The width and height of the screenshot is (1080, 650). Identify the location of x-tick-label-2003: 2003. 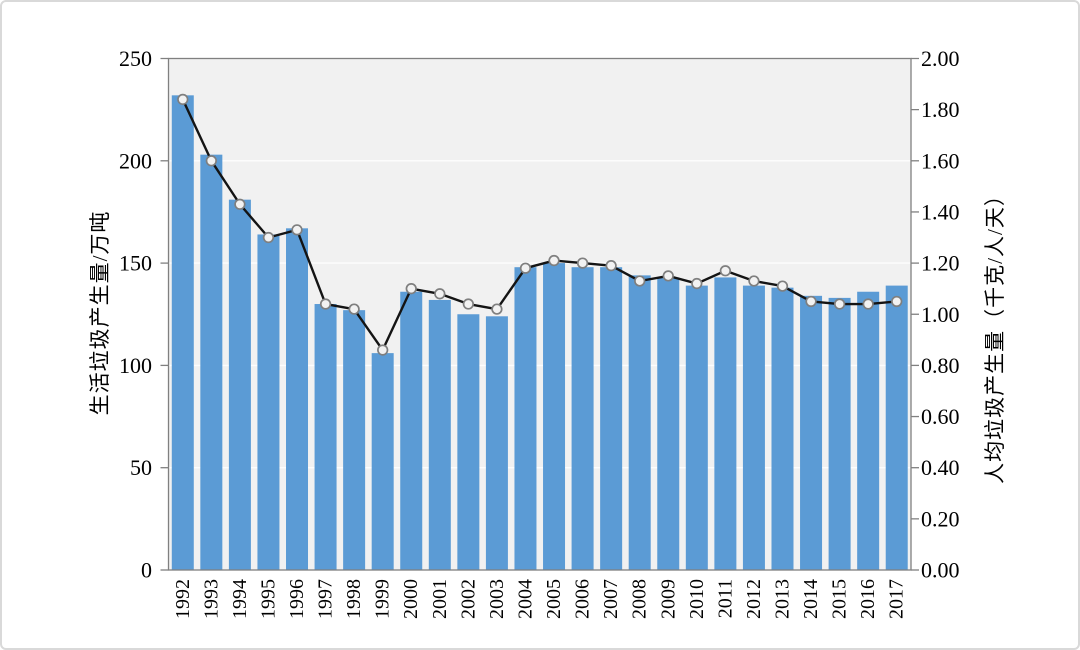
(497, 599).